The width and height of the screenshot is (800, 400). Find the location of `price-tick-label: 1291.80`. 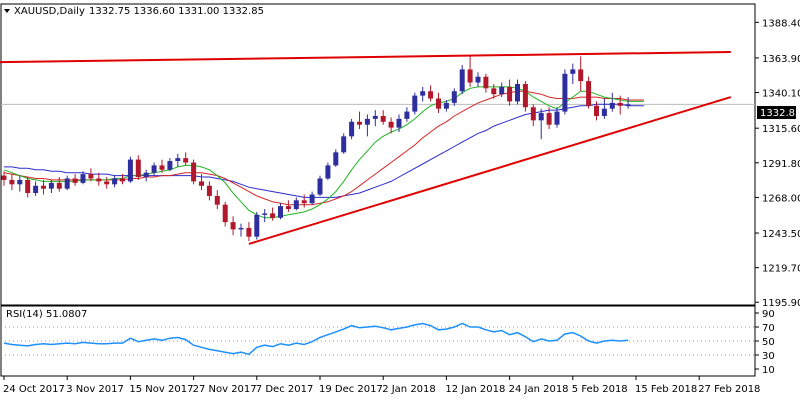

price-tick-label: 1291.80 is located at coordinates (781, 164).